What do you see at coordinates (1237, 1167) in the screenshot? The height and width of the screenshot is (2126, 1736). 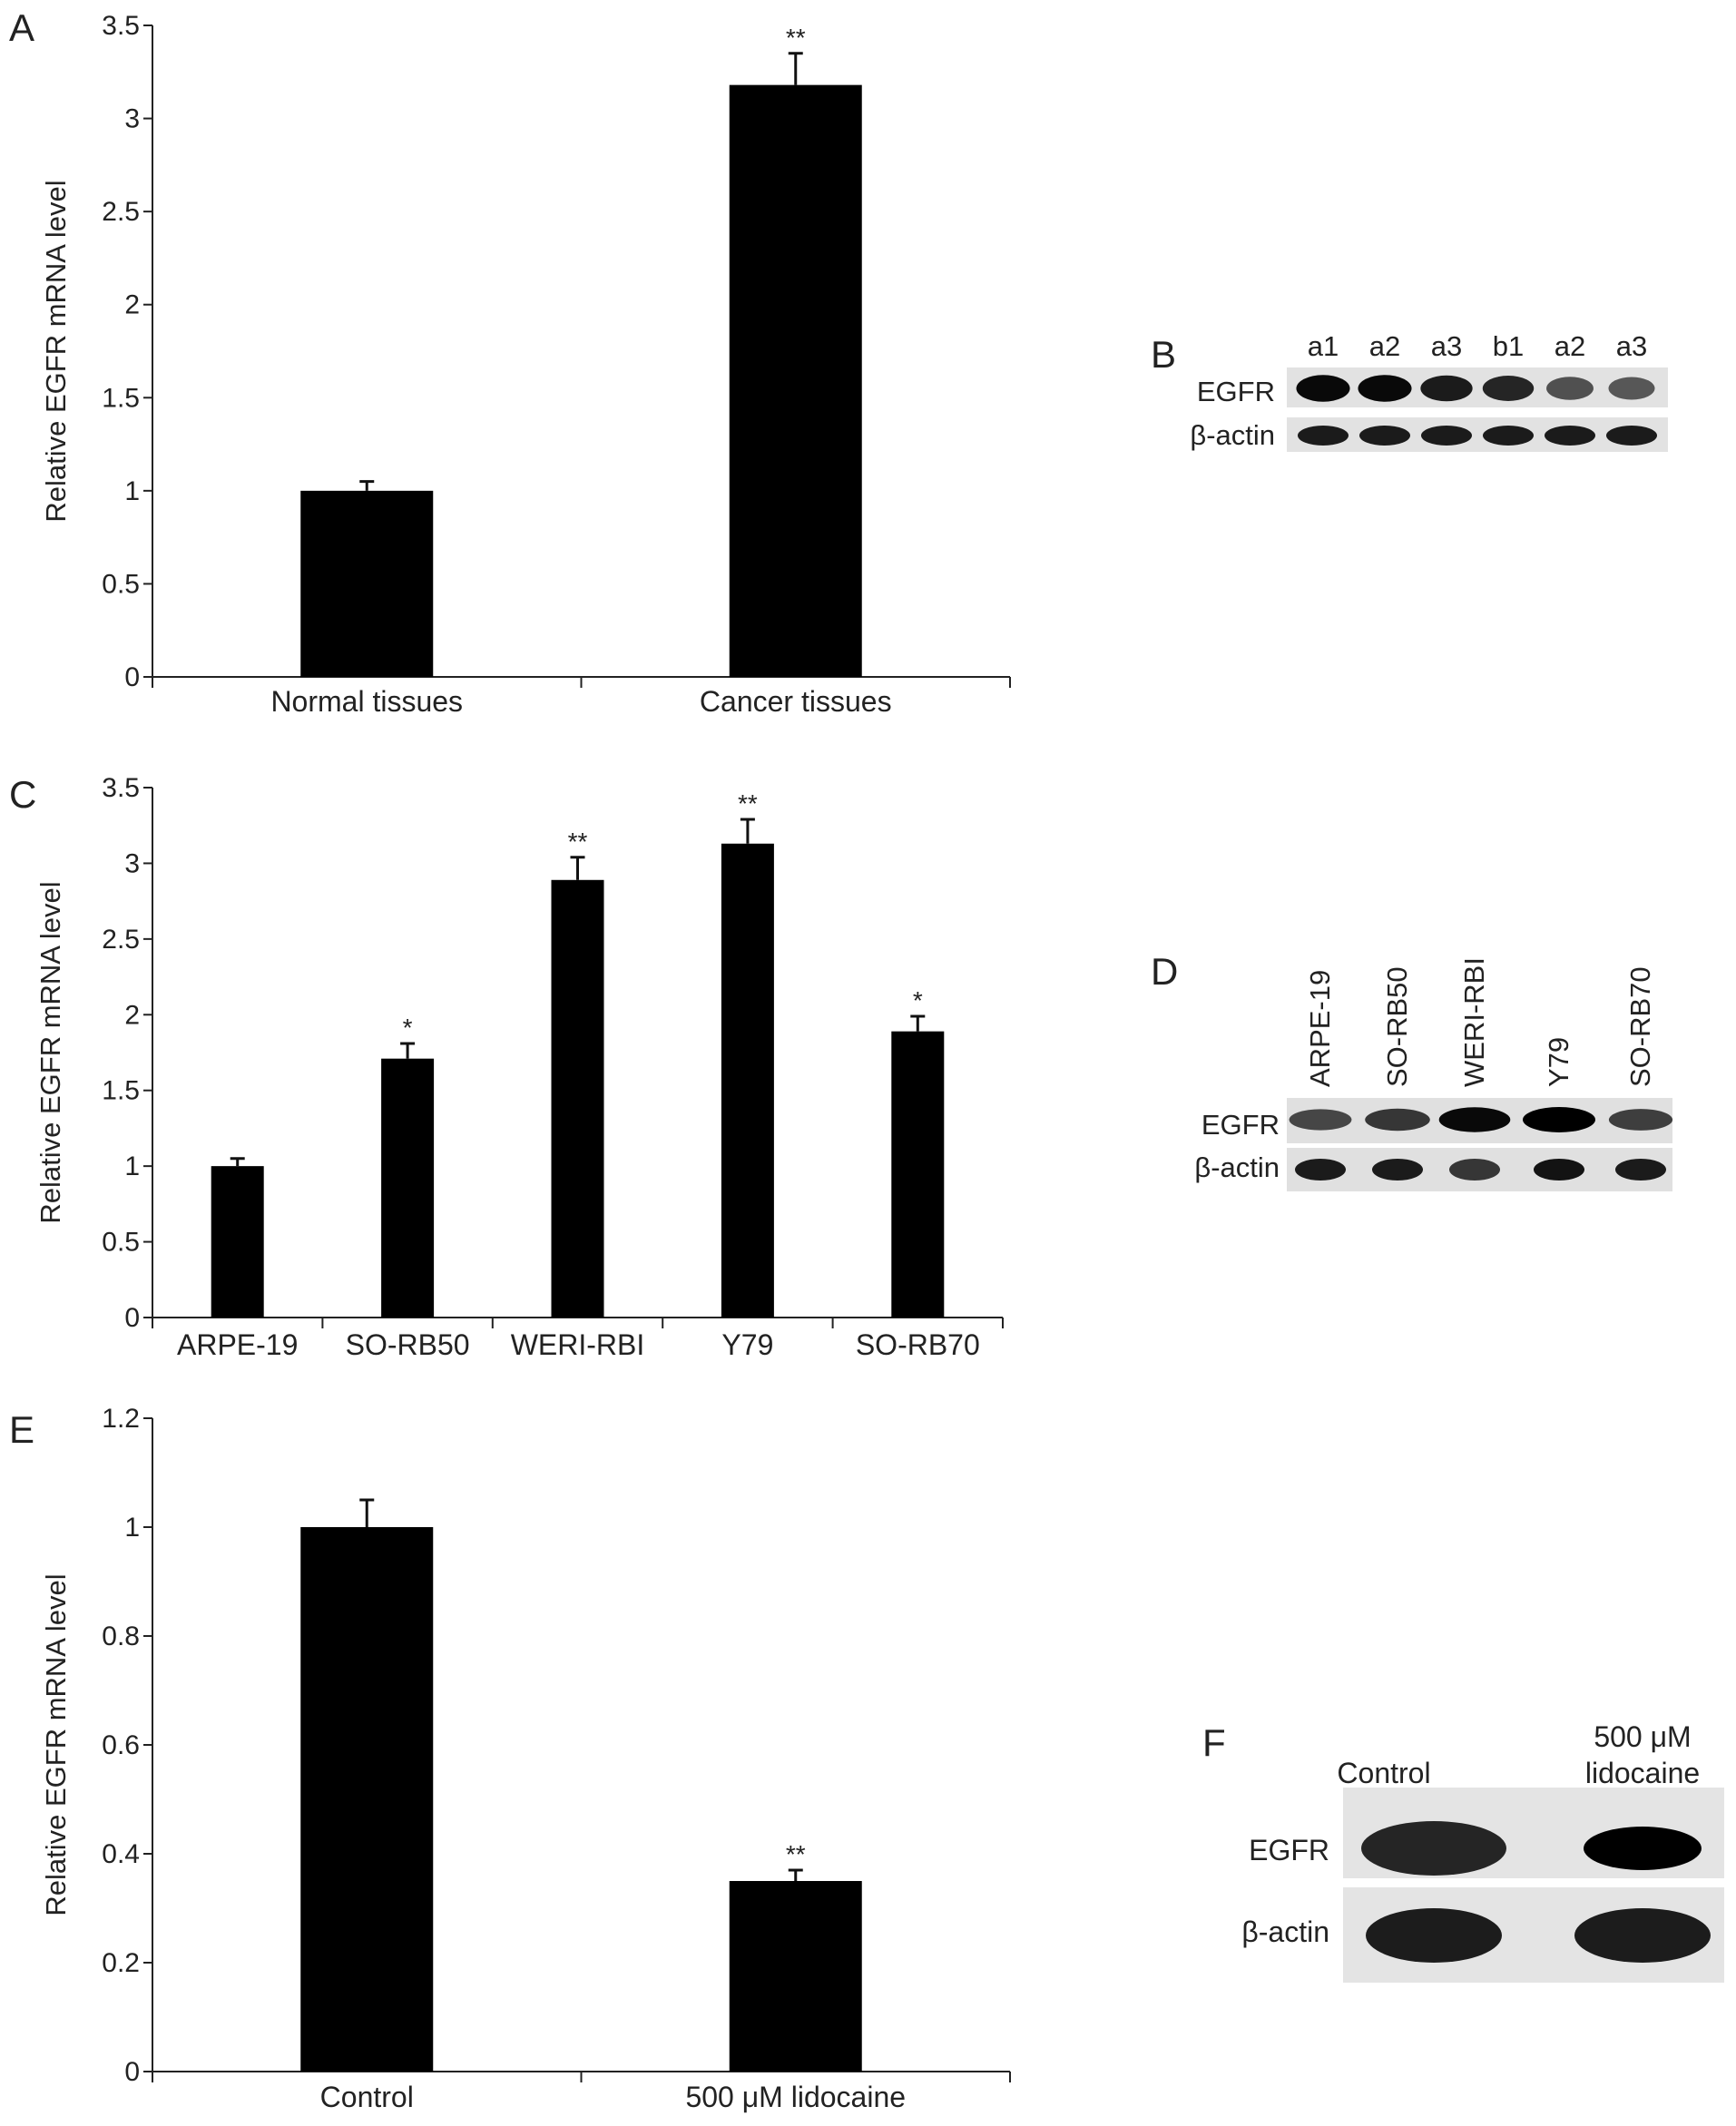 I see `blot-d-row-actin: β-actin` at bounding box center [1237, 1167].